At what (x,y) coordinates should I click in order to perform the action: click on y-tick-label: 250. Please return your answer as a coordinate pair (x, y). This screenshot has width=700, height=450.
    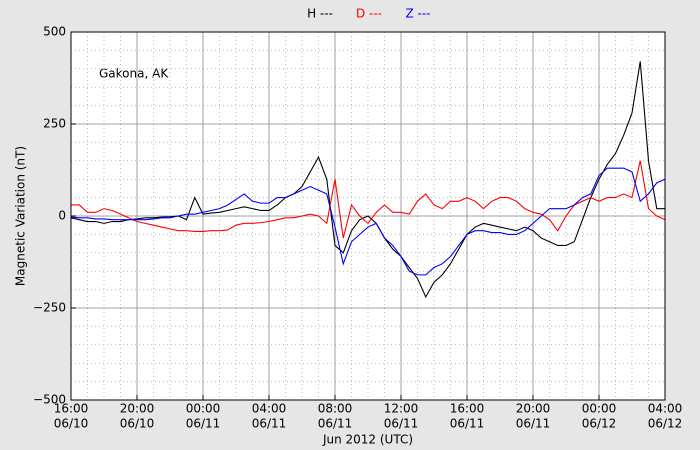
    Looking at the image, I should click on (54, 124).